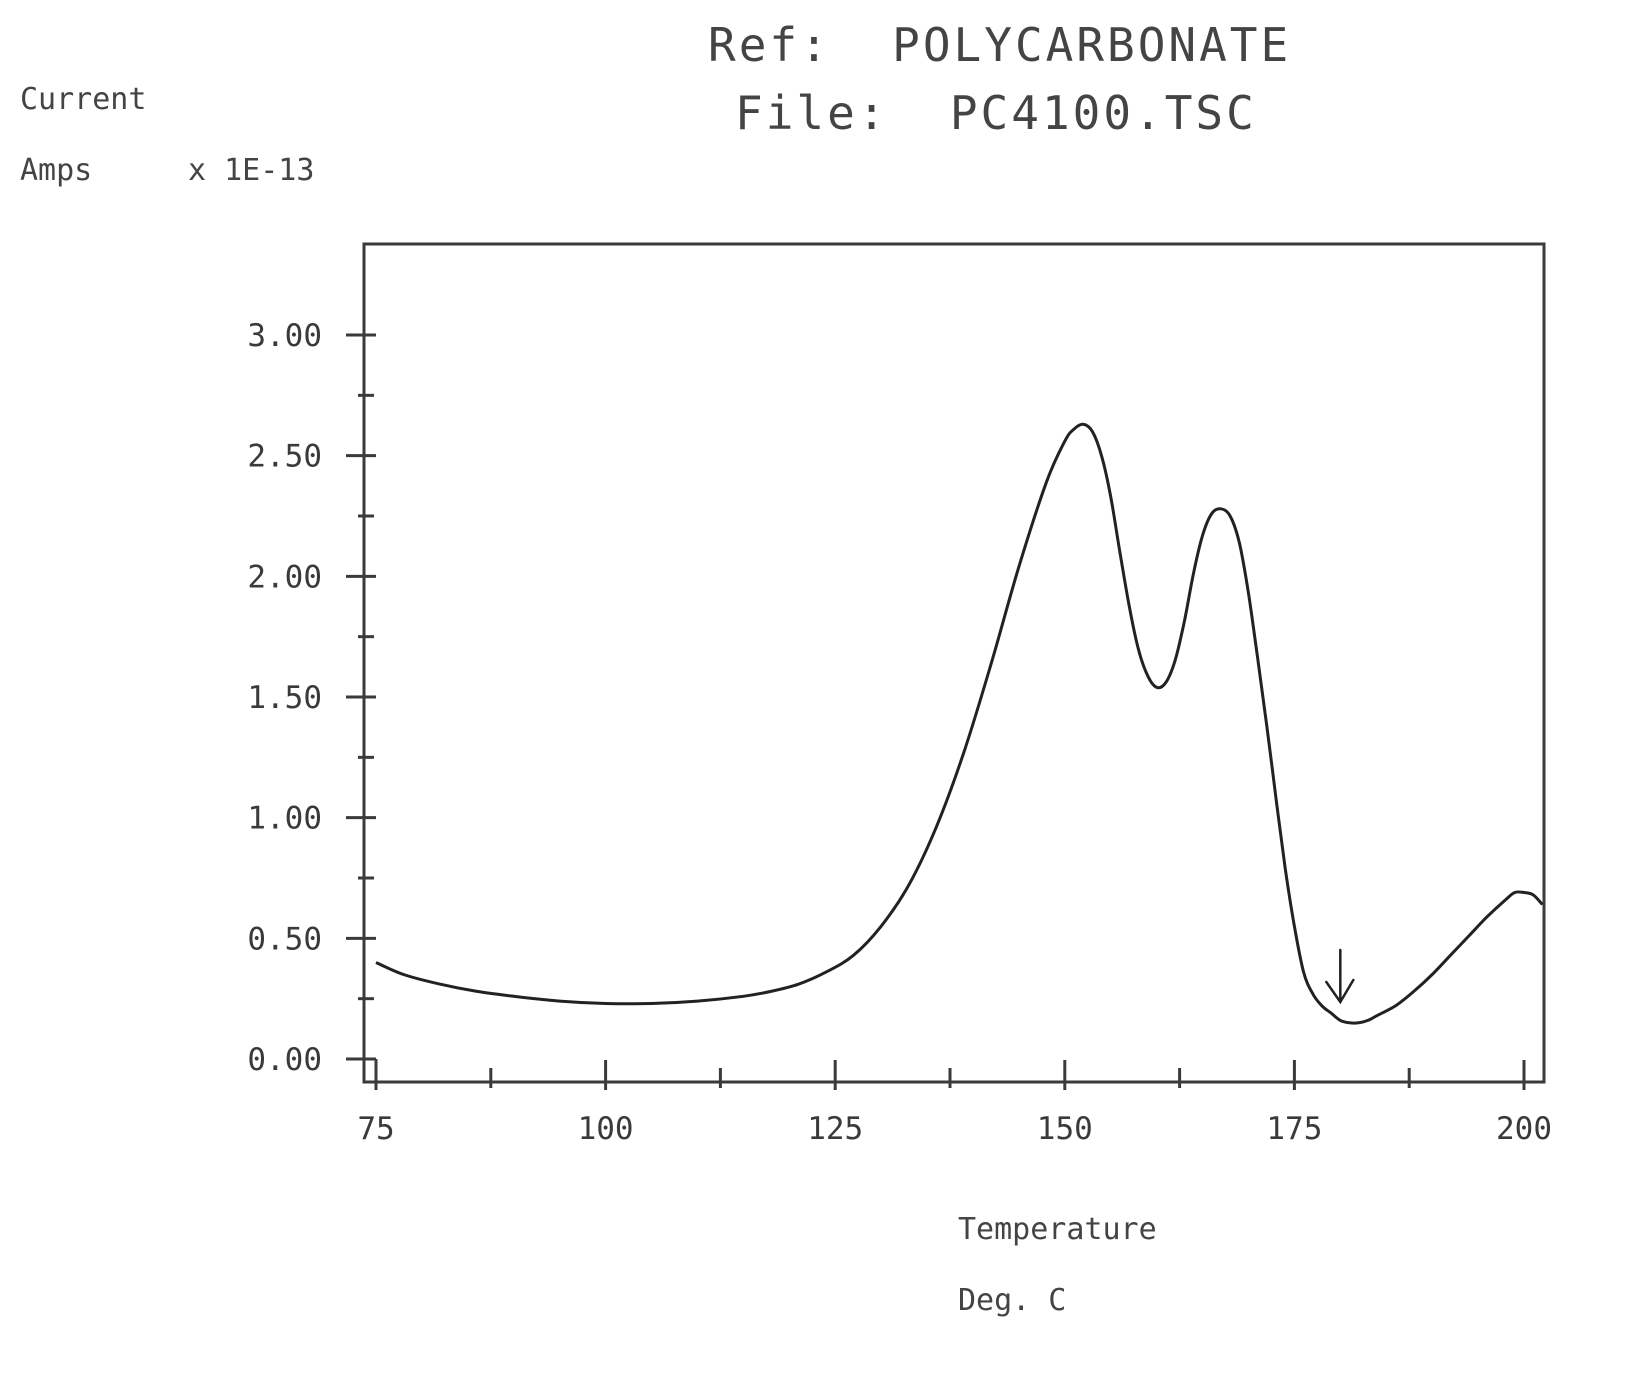 This screenshot has height=1389, width=1635. What do you see at coordinates (83, 99) in the screenshot?
I see `y-axis-label-current: Current` at bounding box center [83, 99].